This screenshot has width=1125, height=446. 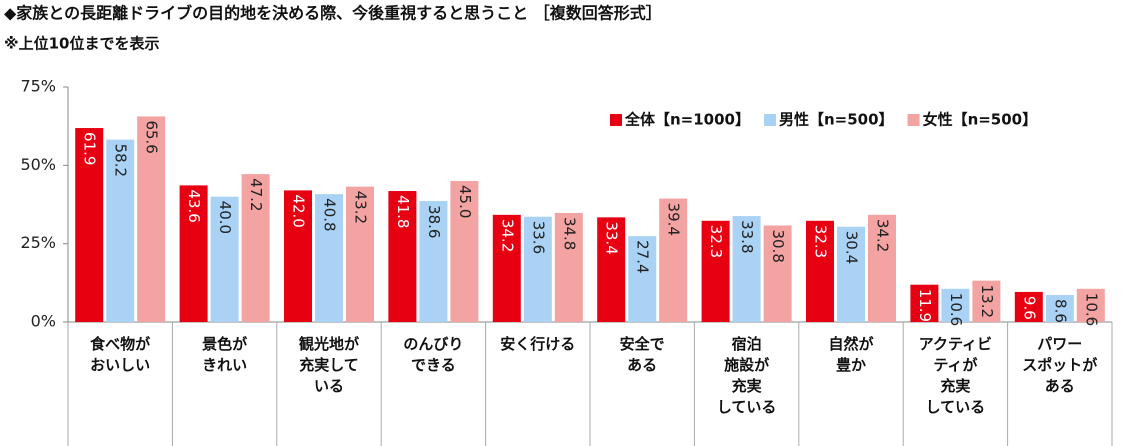 What do you see at coordinates (687, 120) in the screenshot?
I see `legend-label: 全体【n=1000】` at bounding box center [687, 120].